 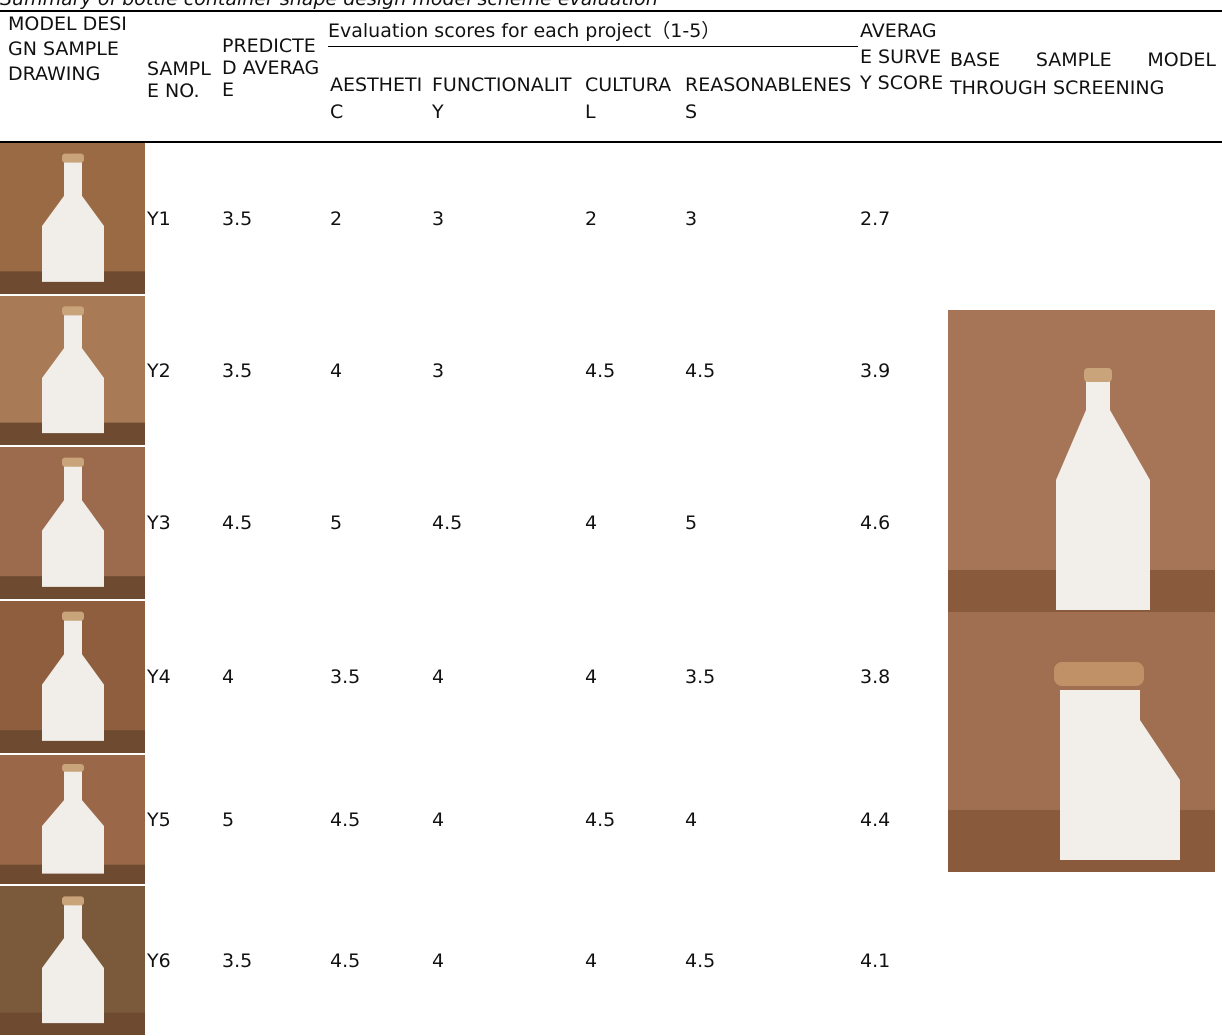 What do you see at coordinates (902, 57) in the screenshot?
I see `header-average: AVERAGE SURVEY SCORE` at bounding box center [902, 57].